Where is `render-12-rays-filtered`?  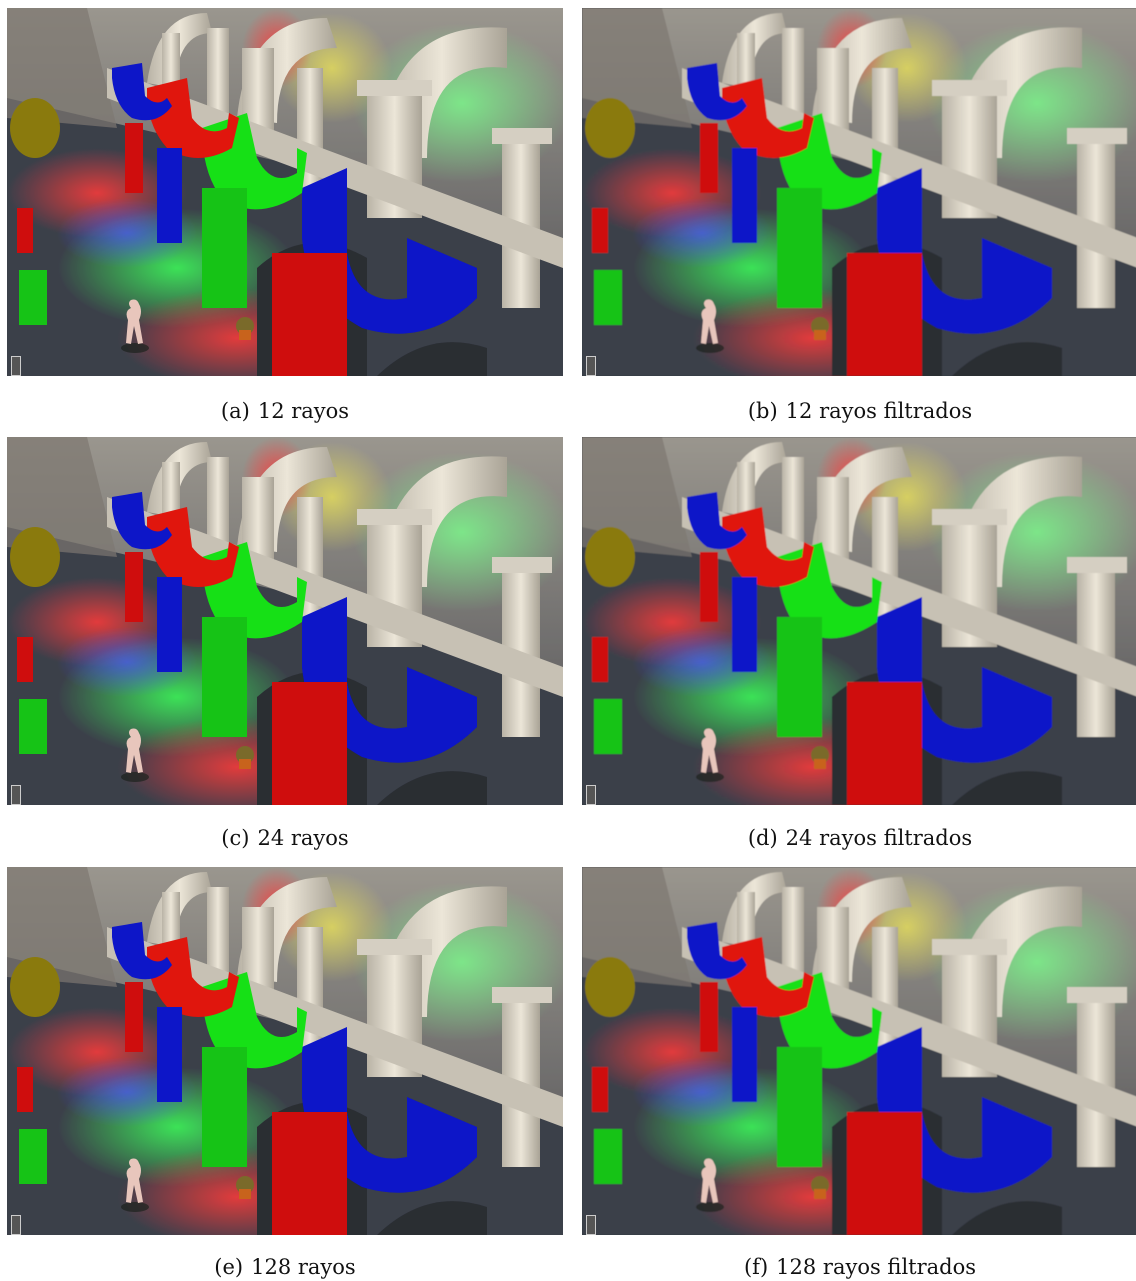
render-12-rays-filtered is located at coordinates (859, 192).